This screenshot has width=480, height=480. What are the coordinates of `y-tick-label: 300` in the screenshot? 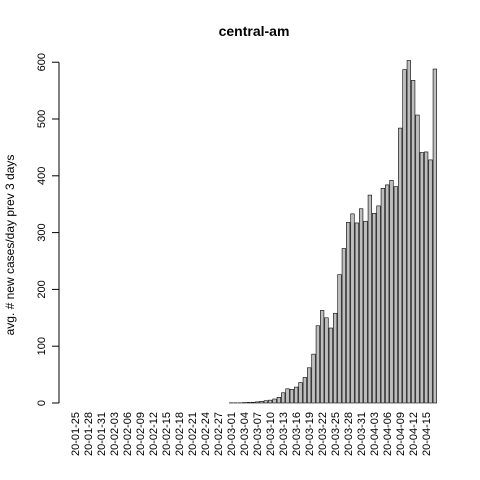 It's located at (42, 232).